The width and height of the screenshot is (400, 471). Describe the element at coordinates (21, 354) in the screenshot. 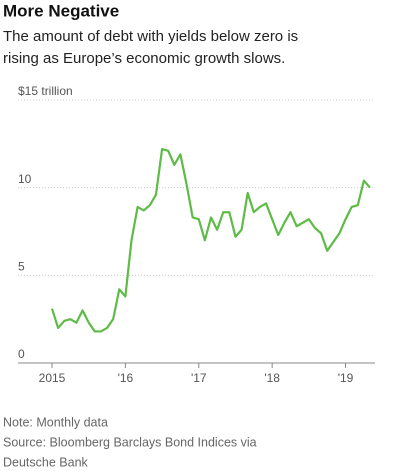

I see `y-tick-label: 0` at that location.